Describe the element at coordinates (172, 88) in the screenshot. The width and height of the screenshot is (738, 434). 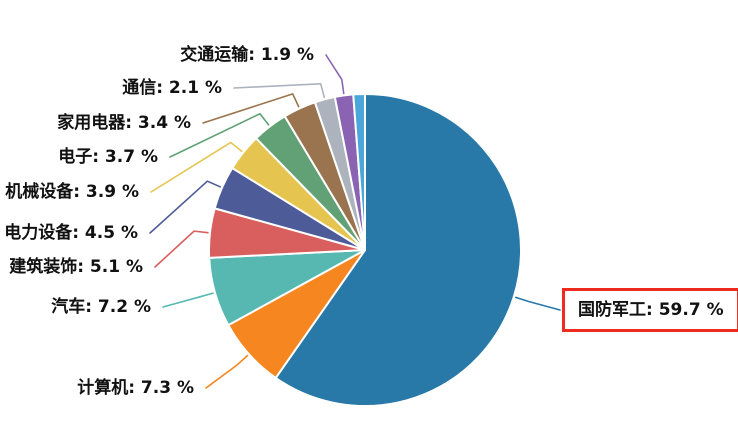
I see `pie-label-telecom: 通信: 2.1 %` at that location.